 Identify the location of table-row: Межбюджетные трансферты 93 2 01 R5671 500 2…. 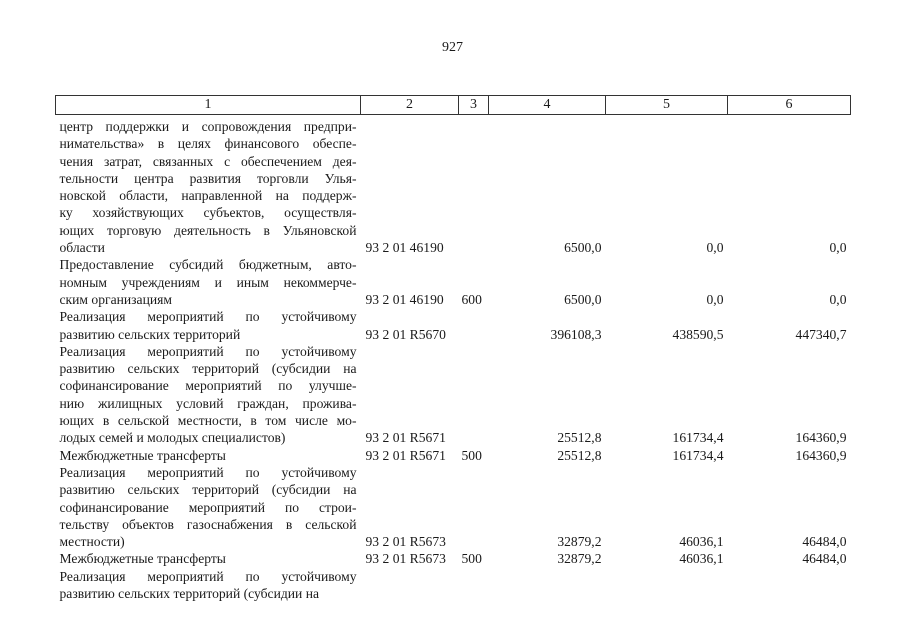
(453, 455).